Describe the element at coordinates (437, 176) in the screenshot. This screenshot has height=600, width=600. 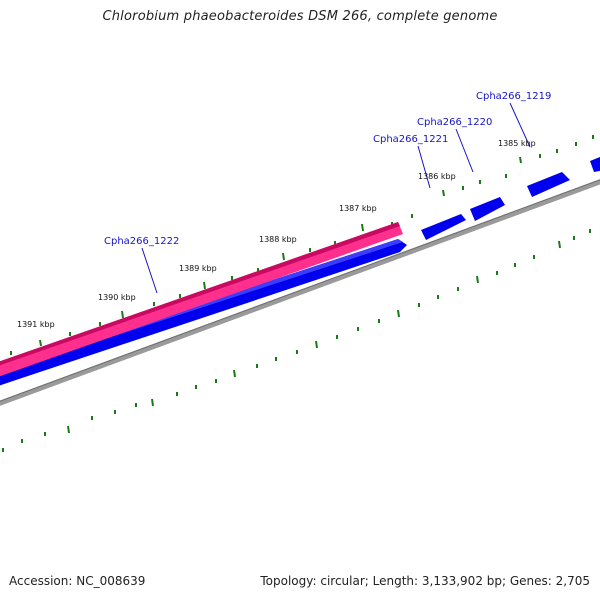
I see `kbp-label-1386: 1386 kbp` at that location.